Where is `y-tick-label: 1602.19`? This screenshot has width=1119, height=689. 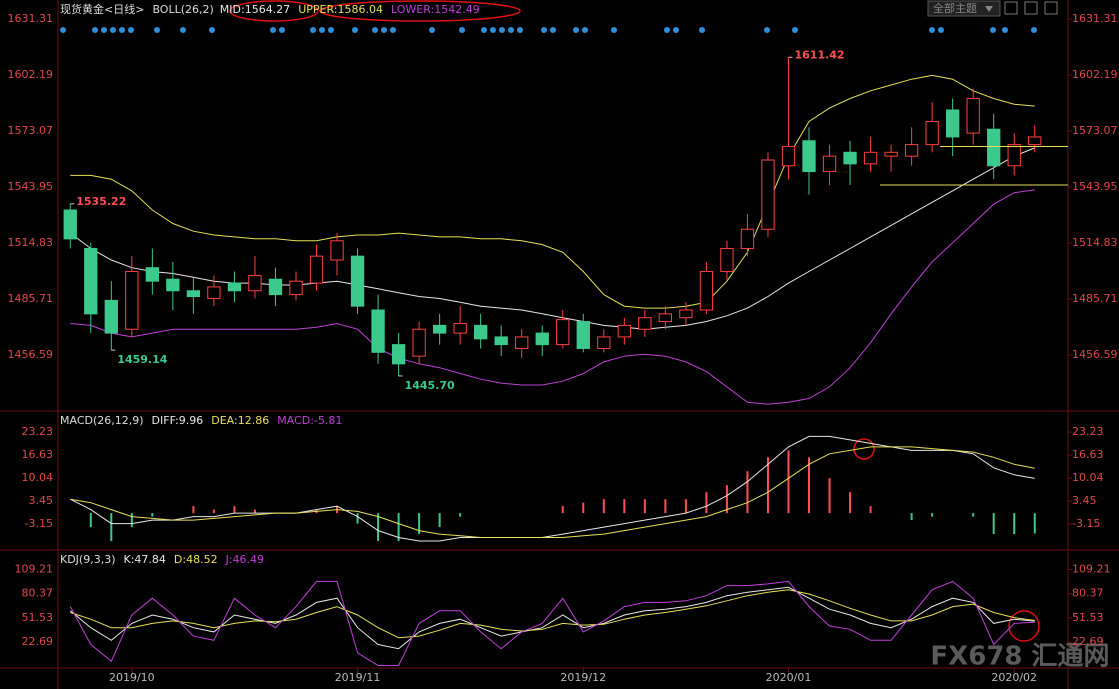
y-tick-label: 1602.19 is located at coordinates (31, 74).